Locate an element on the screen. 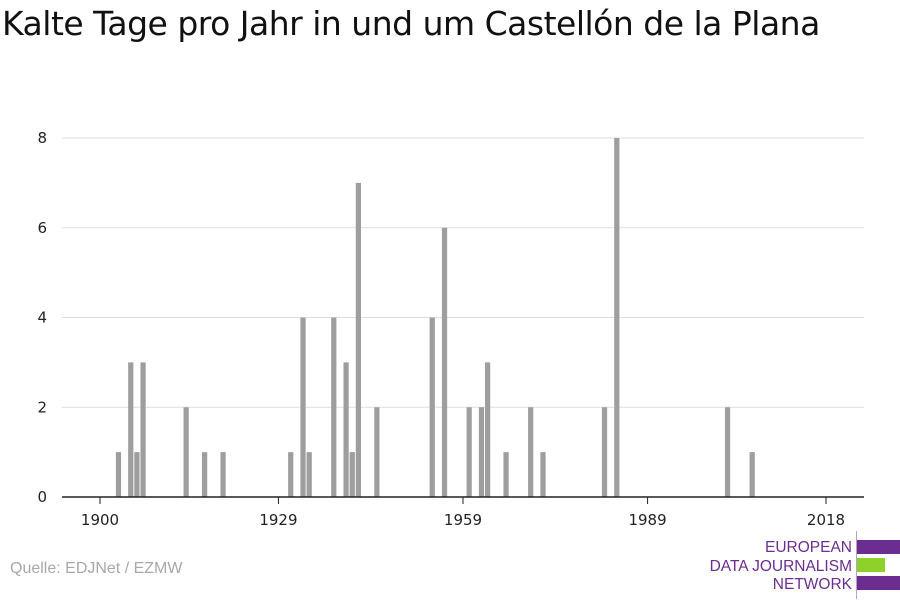  x-tick-label: 2018 is located at coordinates (826, 520).